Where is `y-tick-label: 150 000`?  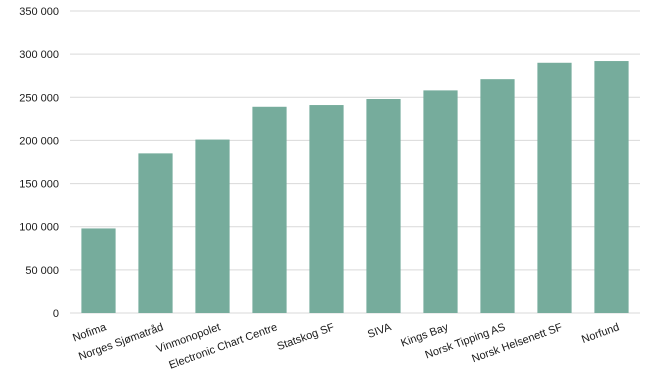
y-tick-label: 150 000 is located at coordinates (39, 185).